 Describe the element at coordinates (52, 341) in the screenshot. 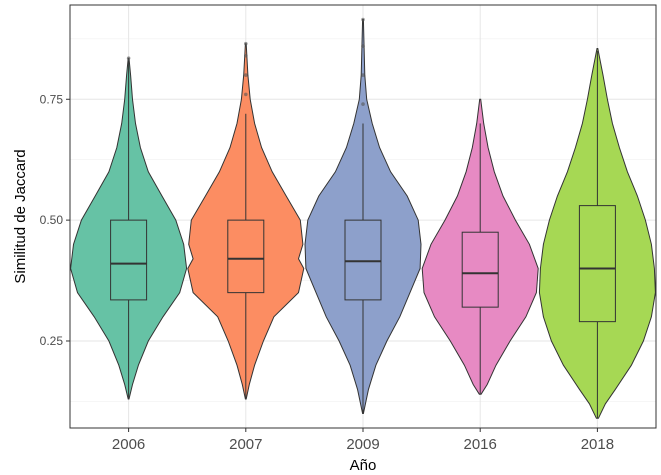

I see `y-tick-label: 0.25` at that location.